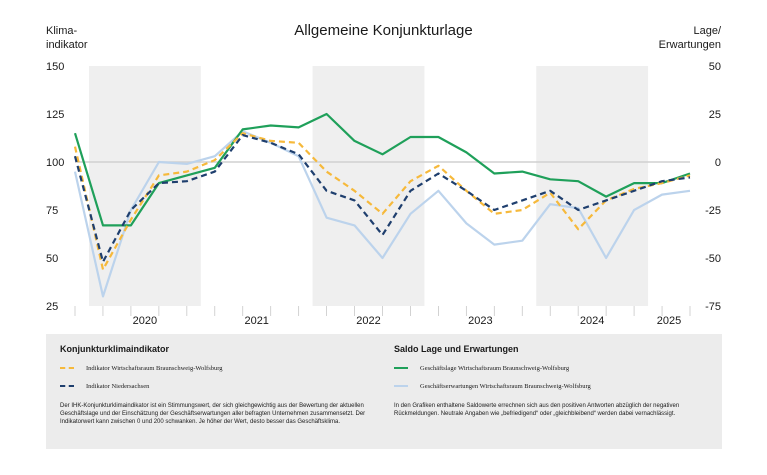 This screenshot has height=475, width=767. What do you see at coordinates (67, 45) in the screenshot?
I see `left-axis-title-line-2: indikator` at bounding box center [67, 45].